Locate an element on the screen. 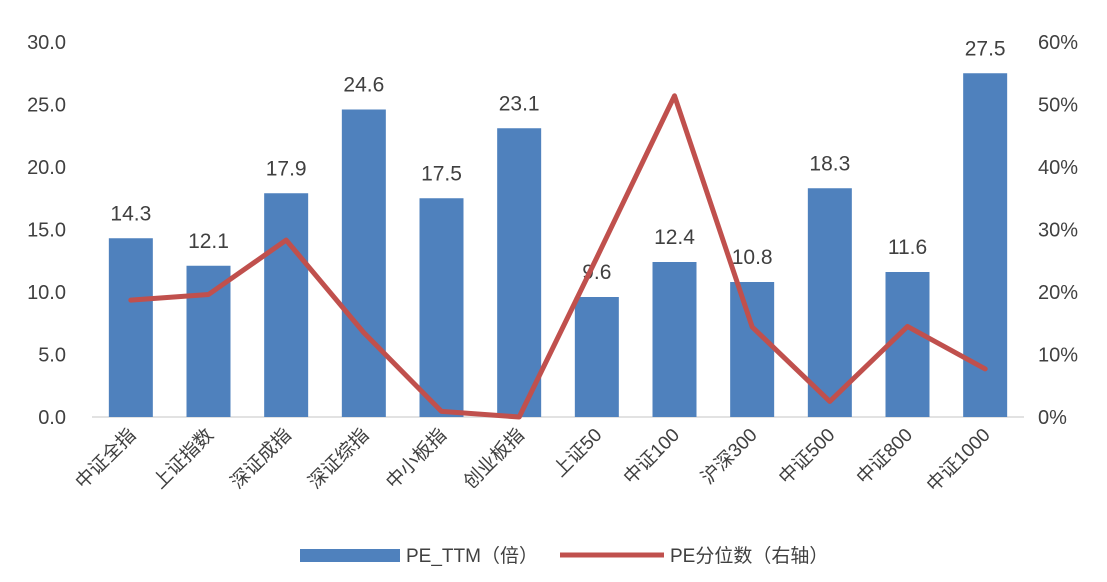 The height and width of the screenshot is (582, 1107). left-tick-label: 15.0 is located at coordinates (46, 231).